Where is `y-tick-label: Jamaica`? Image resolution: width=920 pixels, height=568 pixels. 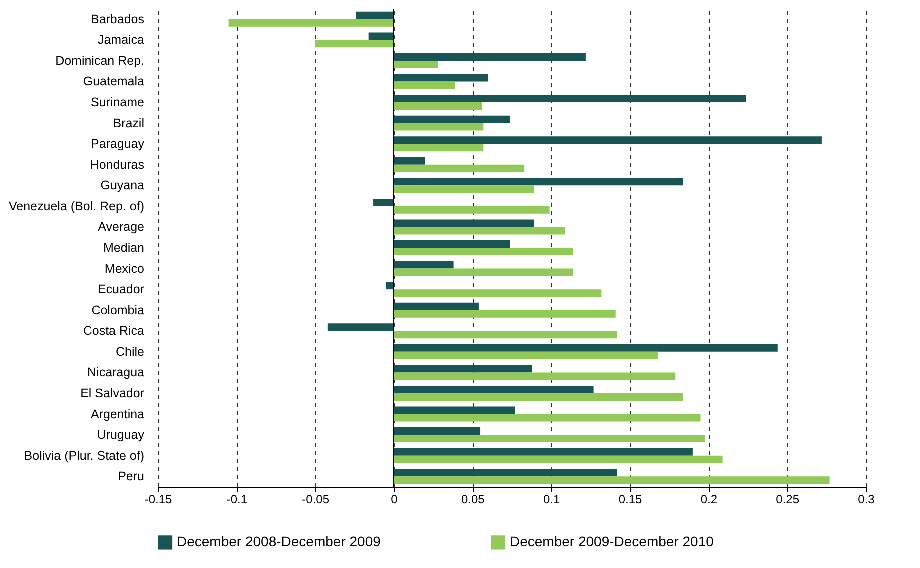
y-tick-label: Jamaica is located at coordinates (121, 40).